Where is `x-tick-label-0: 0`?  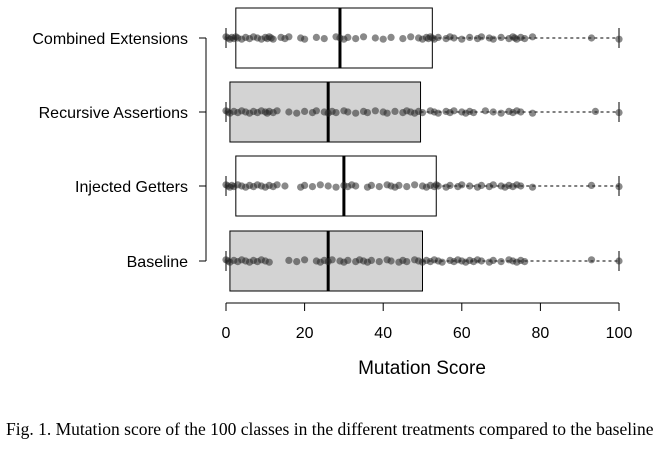 x-tick-label-0: 0 is located at coordinates (226, 333).